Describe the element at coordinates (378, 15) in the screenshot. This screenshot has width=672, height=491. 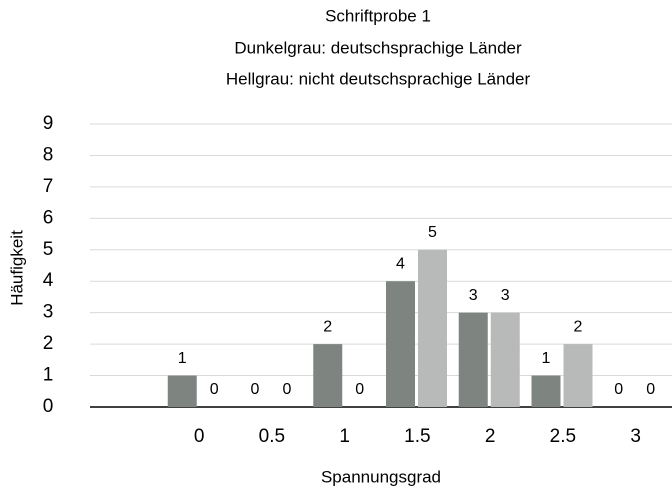
I see `chart-title: Schriftprobe 1` at that location.